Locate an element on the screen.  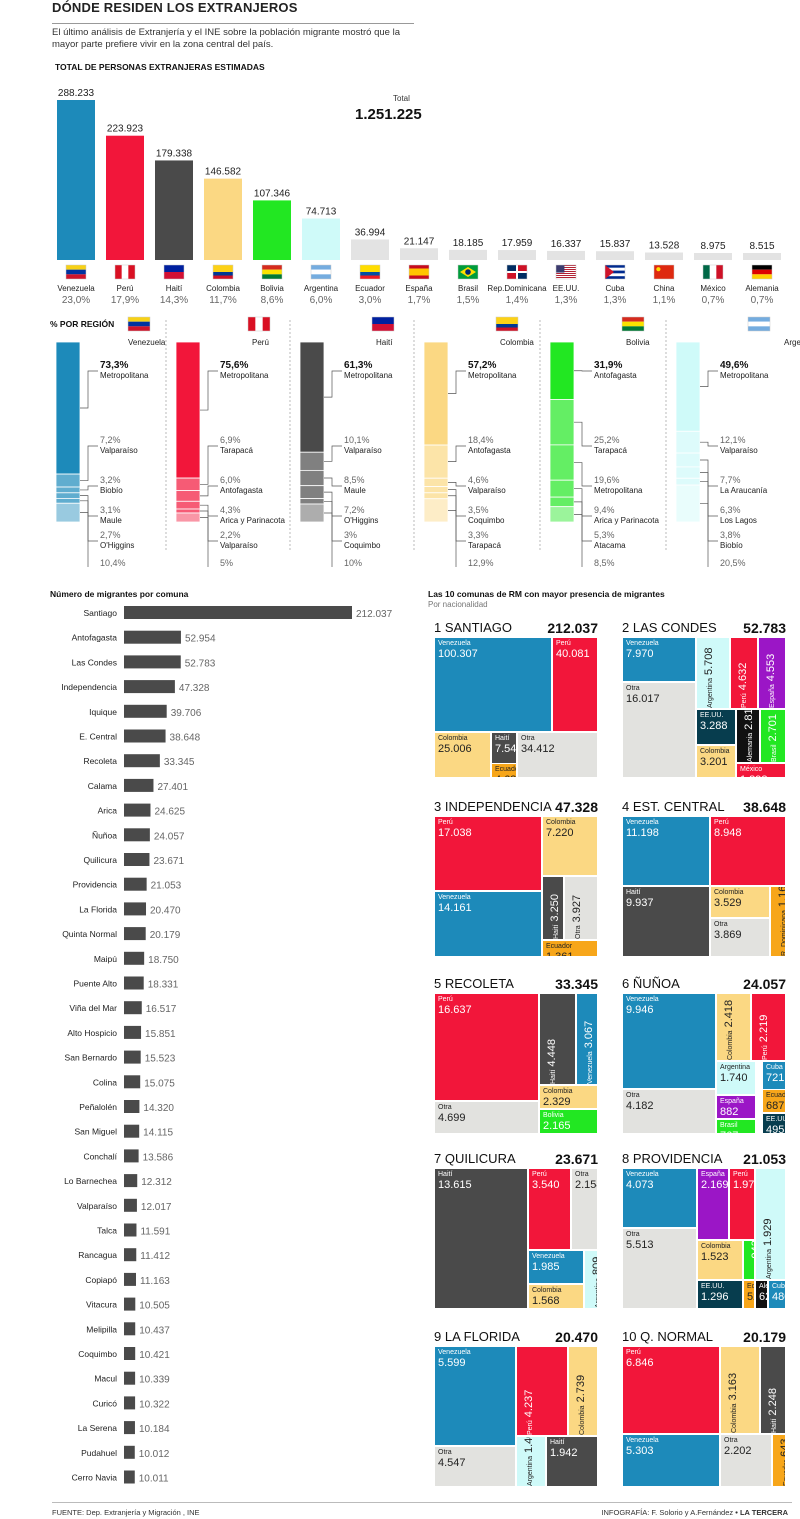
bar-value-alemania: 8.515 is located at coordinates (761, 246).